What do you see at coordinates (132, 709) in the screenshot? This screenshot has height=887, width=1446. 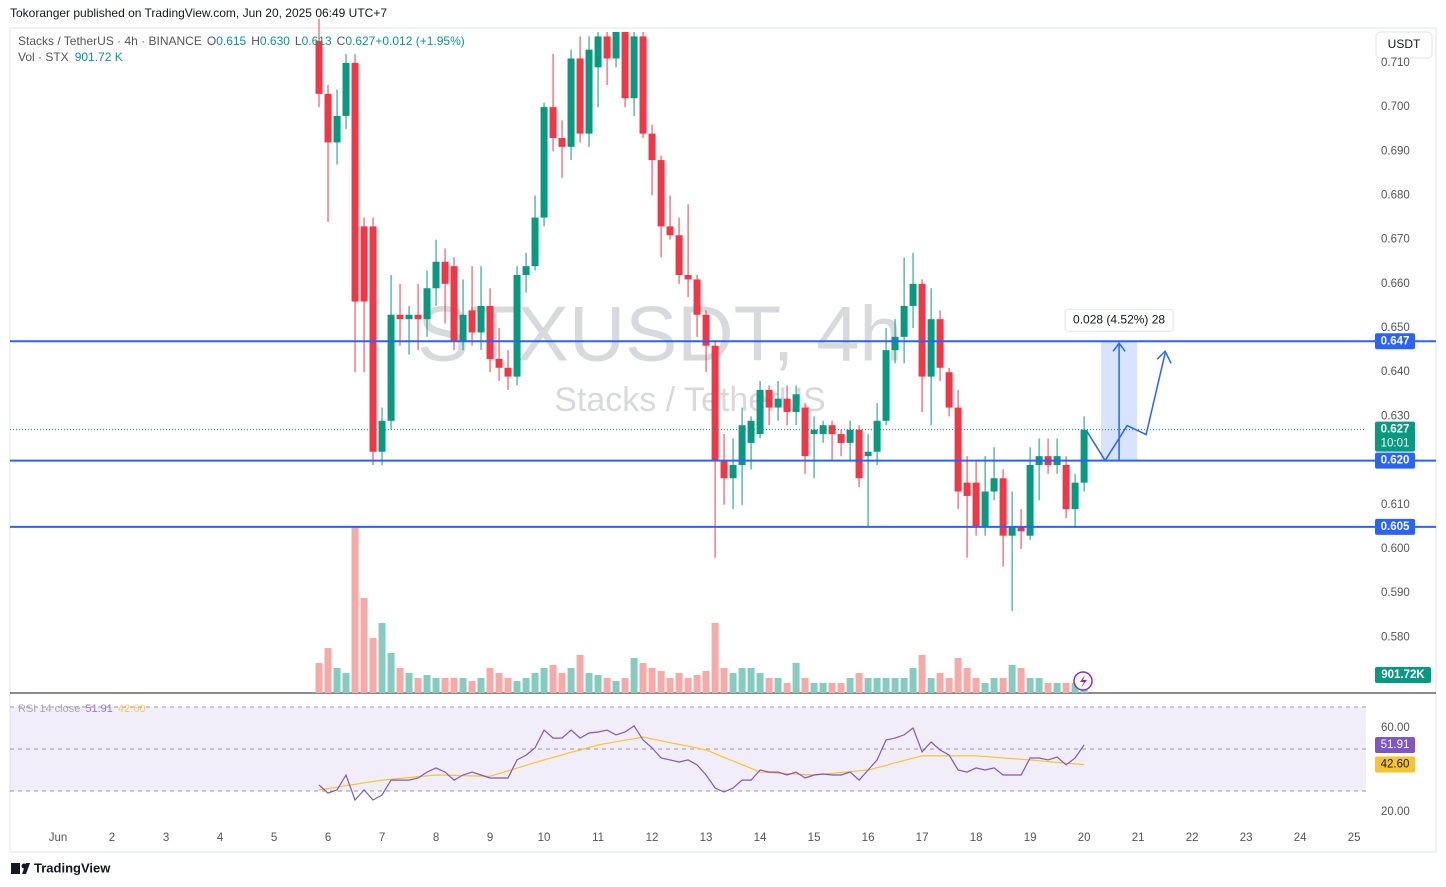 I see `rsi-legend-ma: 42.60` at bounding box center [132, 709].